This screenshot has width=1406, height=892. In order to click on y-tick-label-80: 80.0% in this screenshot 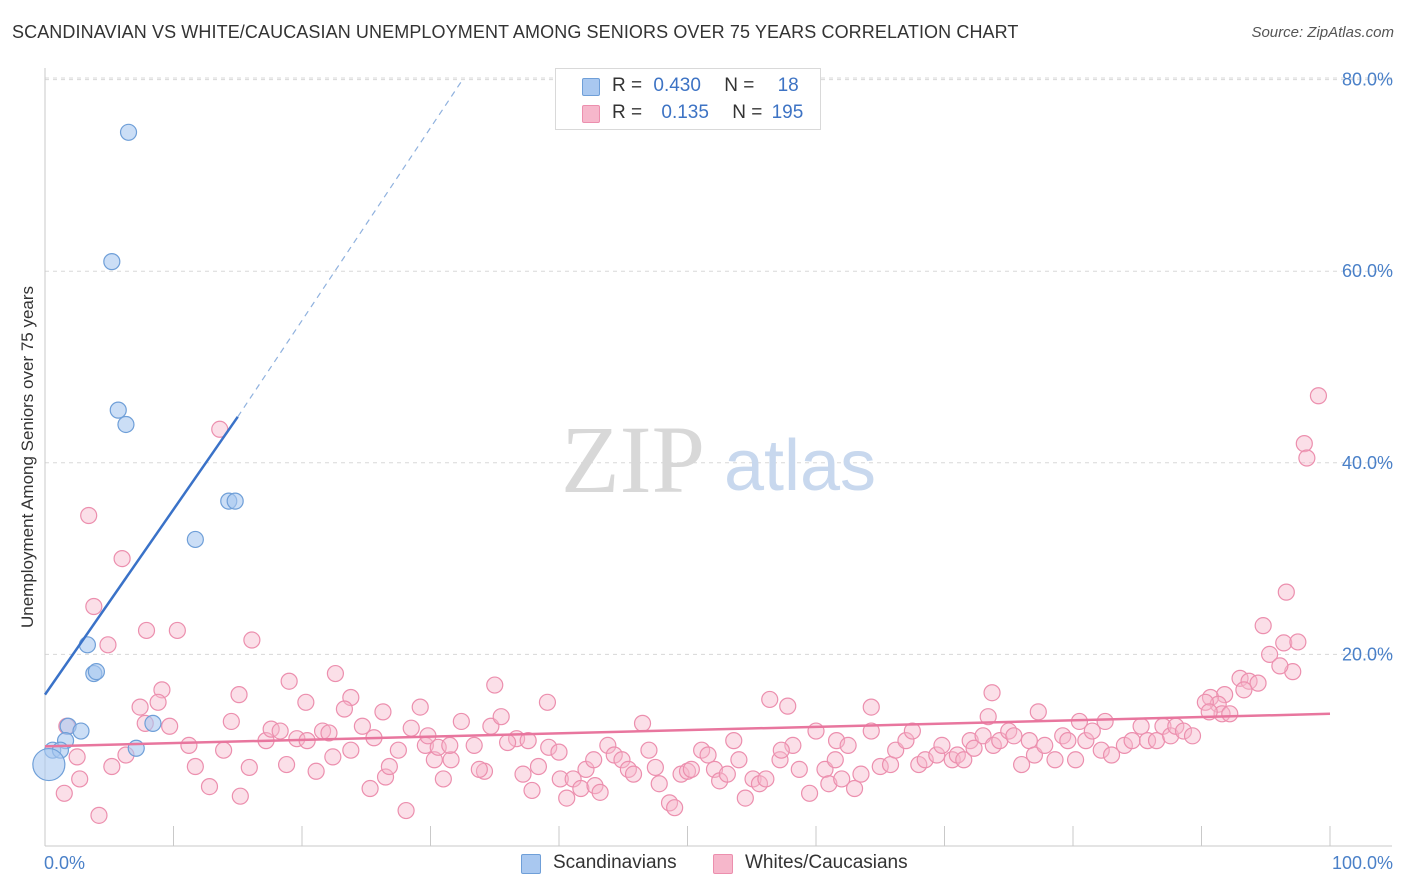, I will do `click(1367, 80)`.